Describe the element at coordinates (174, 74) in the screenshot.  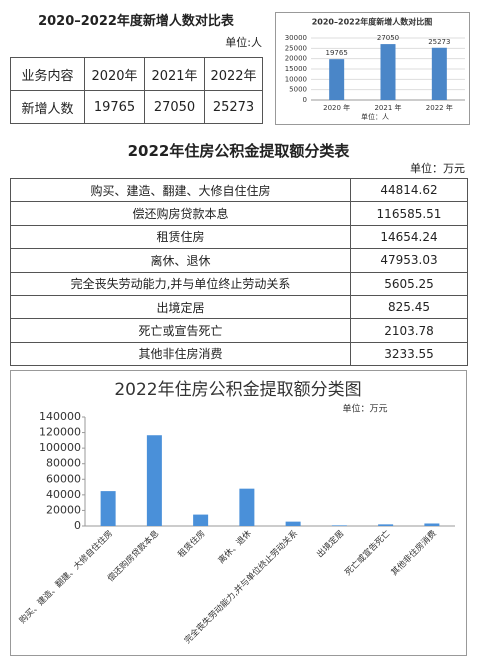
I see `table-cell: 2021年` at that location.